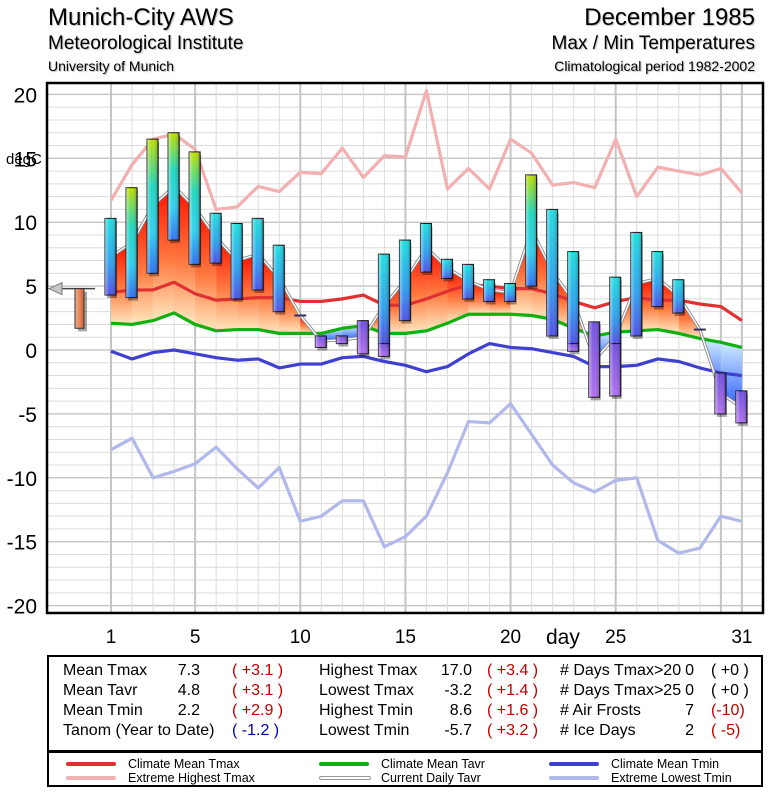 The image size is (775, 800). I want to click on stat-value: 2, so click(689, 730).